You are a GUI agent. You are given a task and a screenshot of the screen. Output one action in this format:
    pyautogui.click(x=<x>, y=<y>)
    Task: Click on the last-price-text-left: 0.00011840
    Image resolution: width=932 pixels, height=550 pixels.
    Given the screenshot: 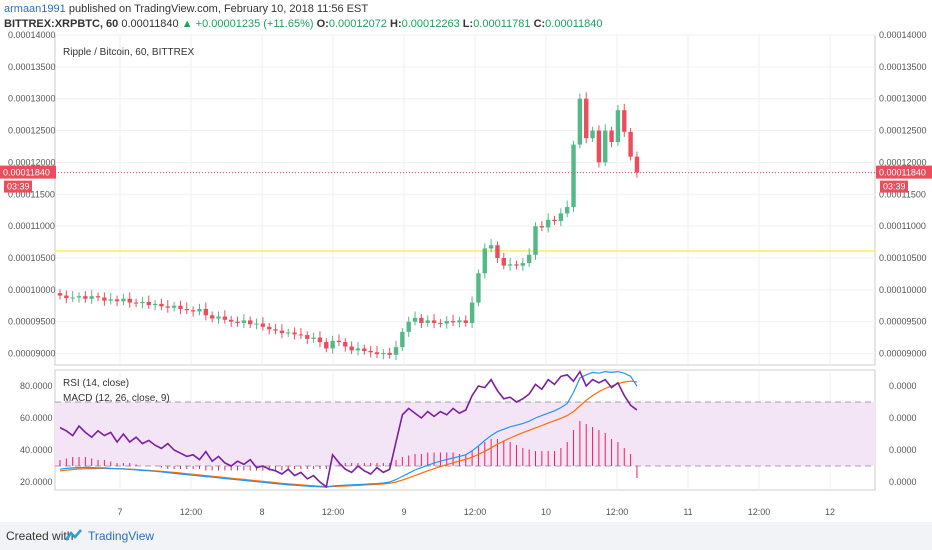 What is the action you would take?
    pyautogui.click(x=26, y=173)
    